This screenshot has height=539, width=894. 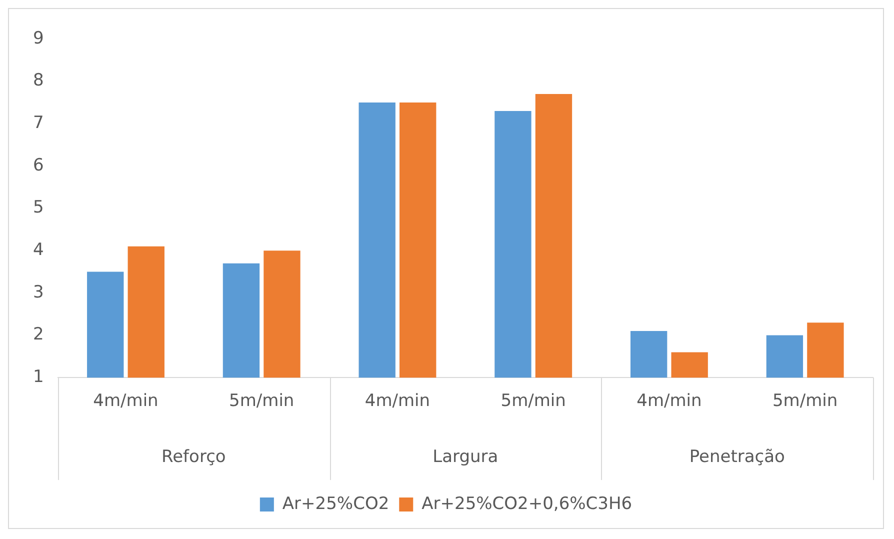 I want to click on y-tick-label: 4, so click(x=38, y=250).